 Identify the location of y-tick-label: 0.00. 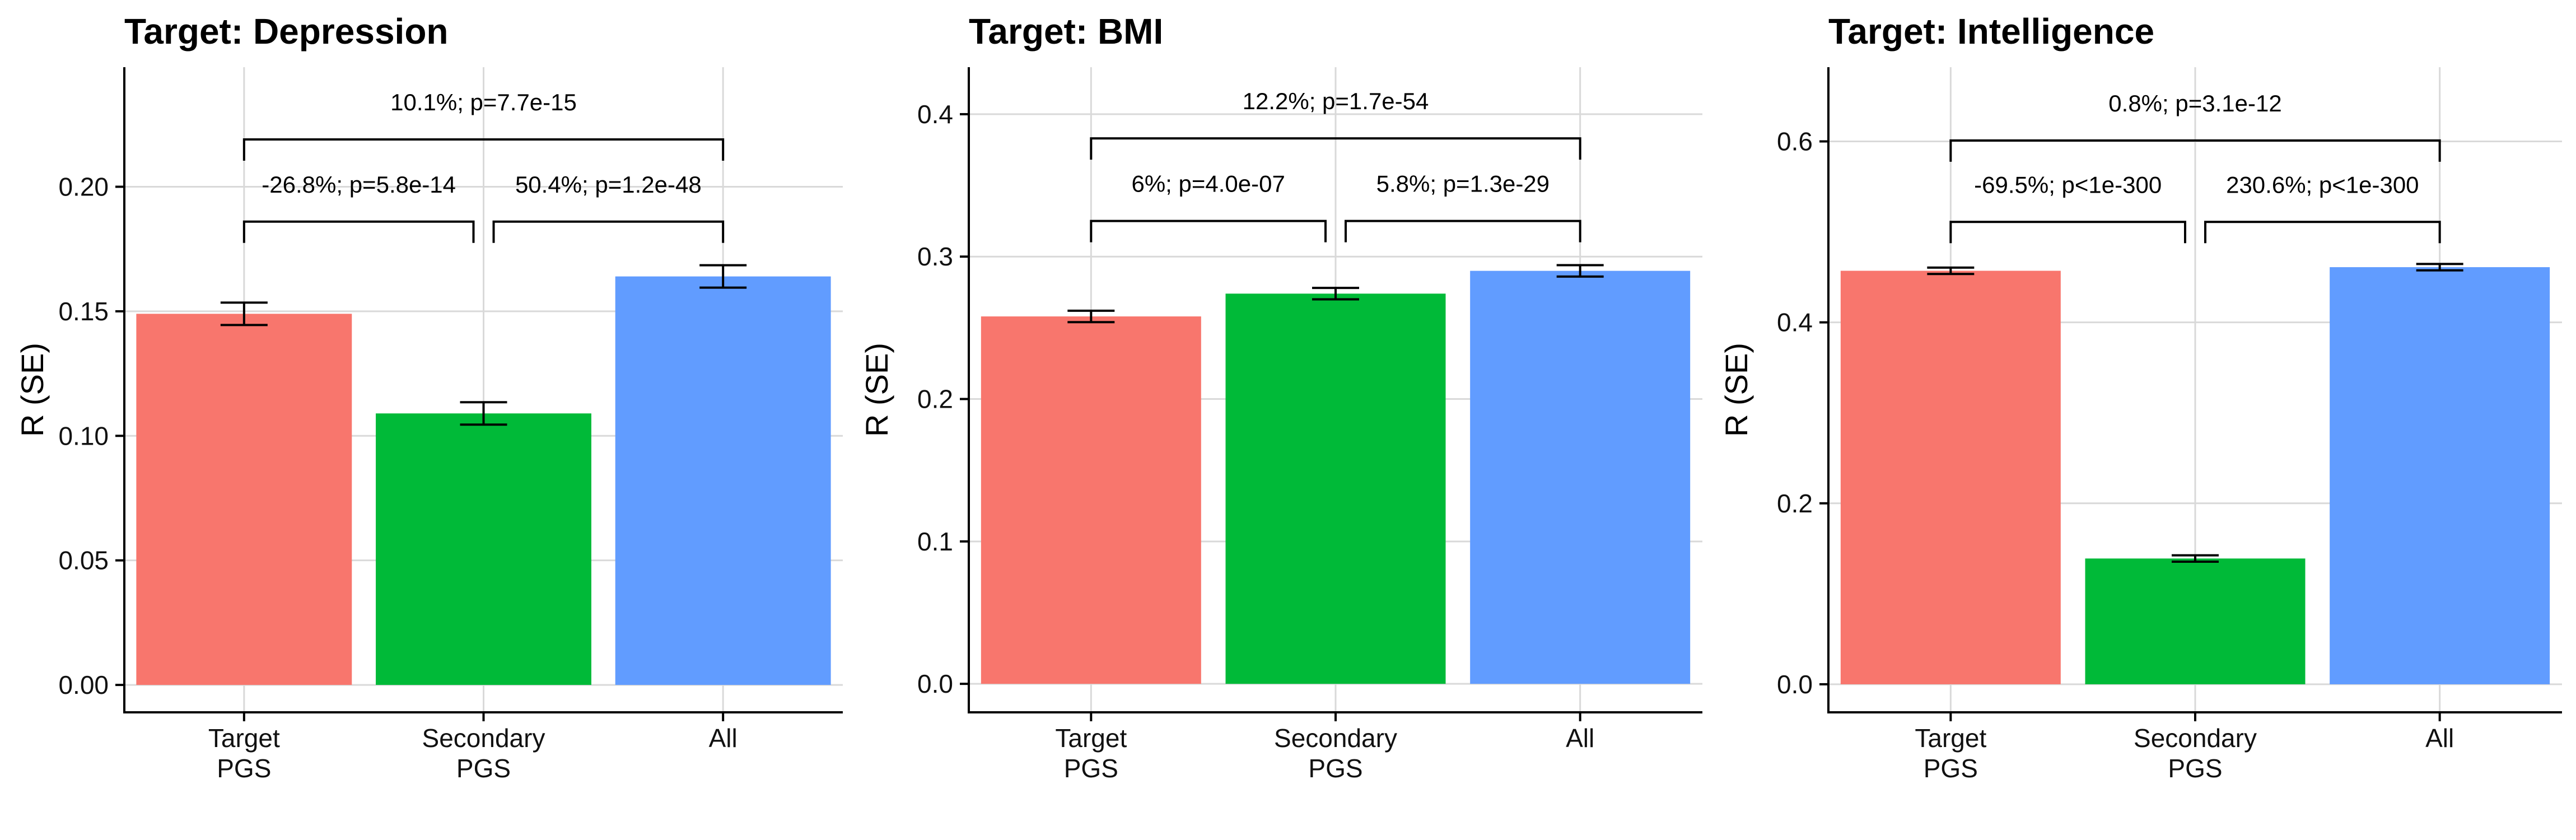
(84, 685).